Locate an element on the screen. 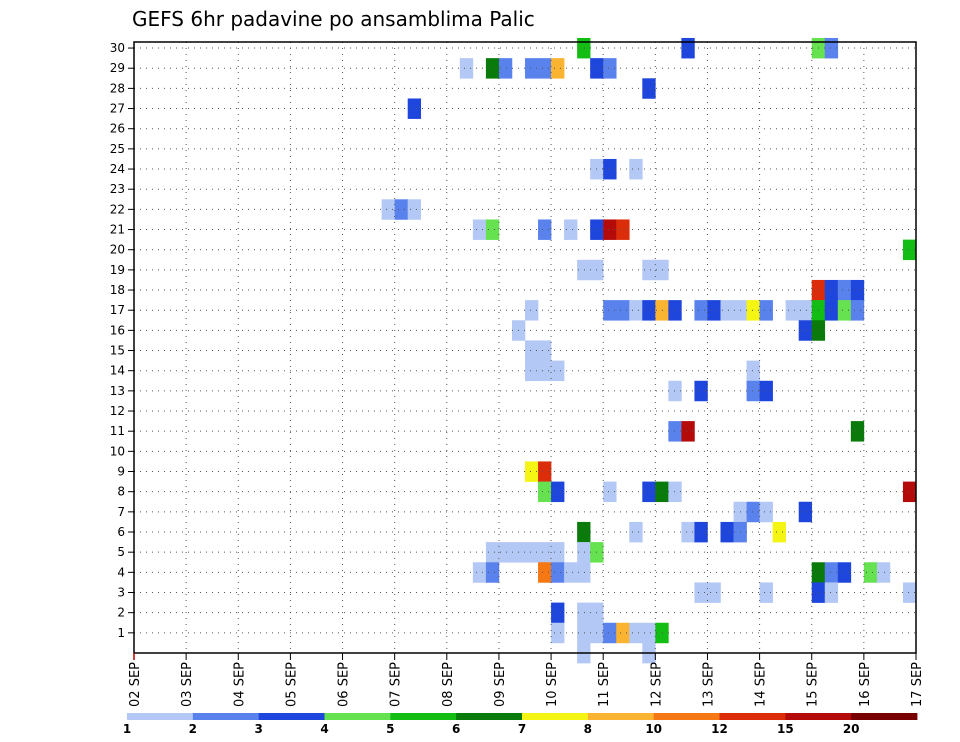 Image resolution: width=960 pixels, height=742 pixels. y-tick-label: 15 is located at coordinates (117, 351).